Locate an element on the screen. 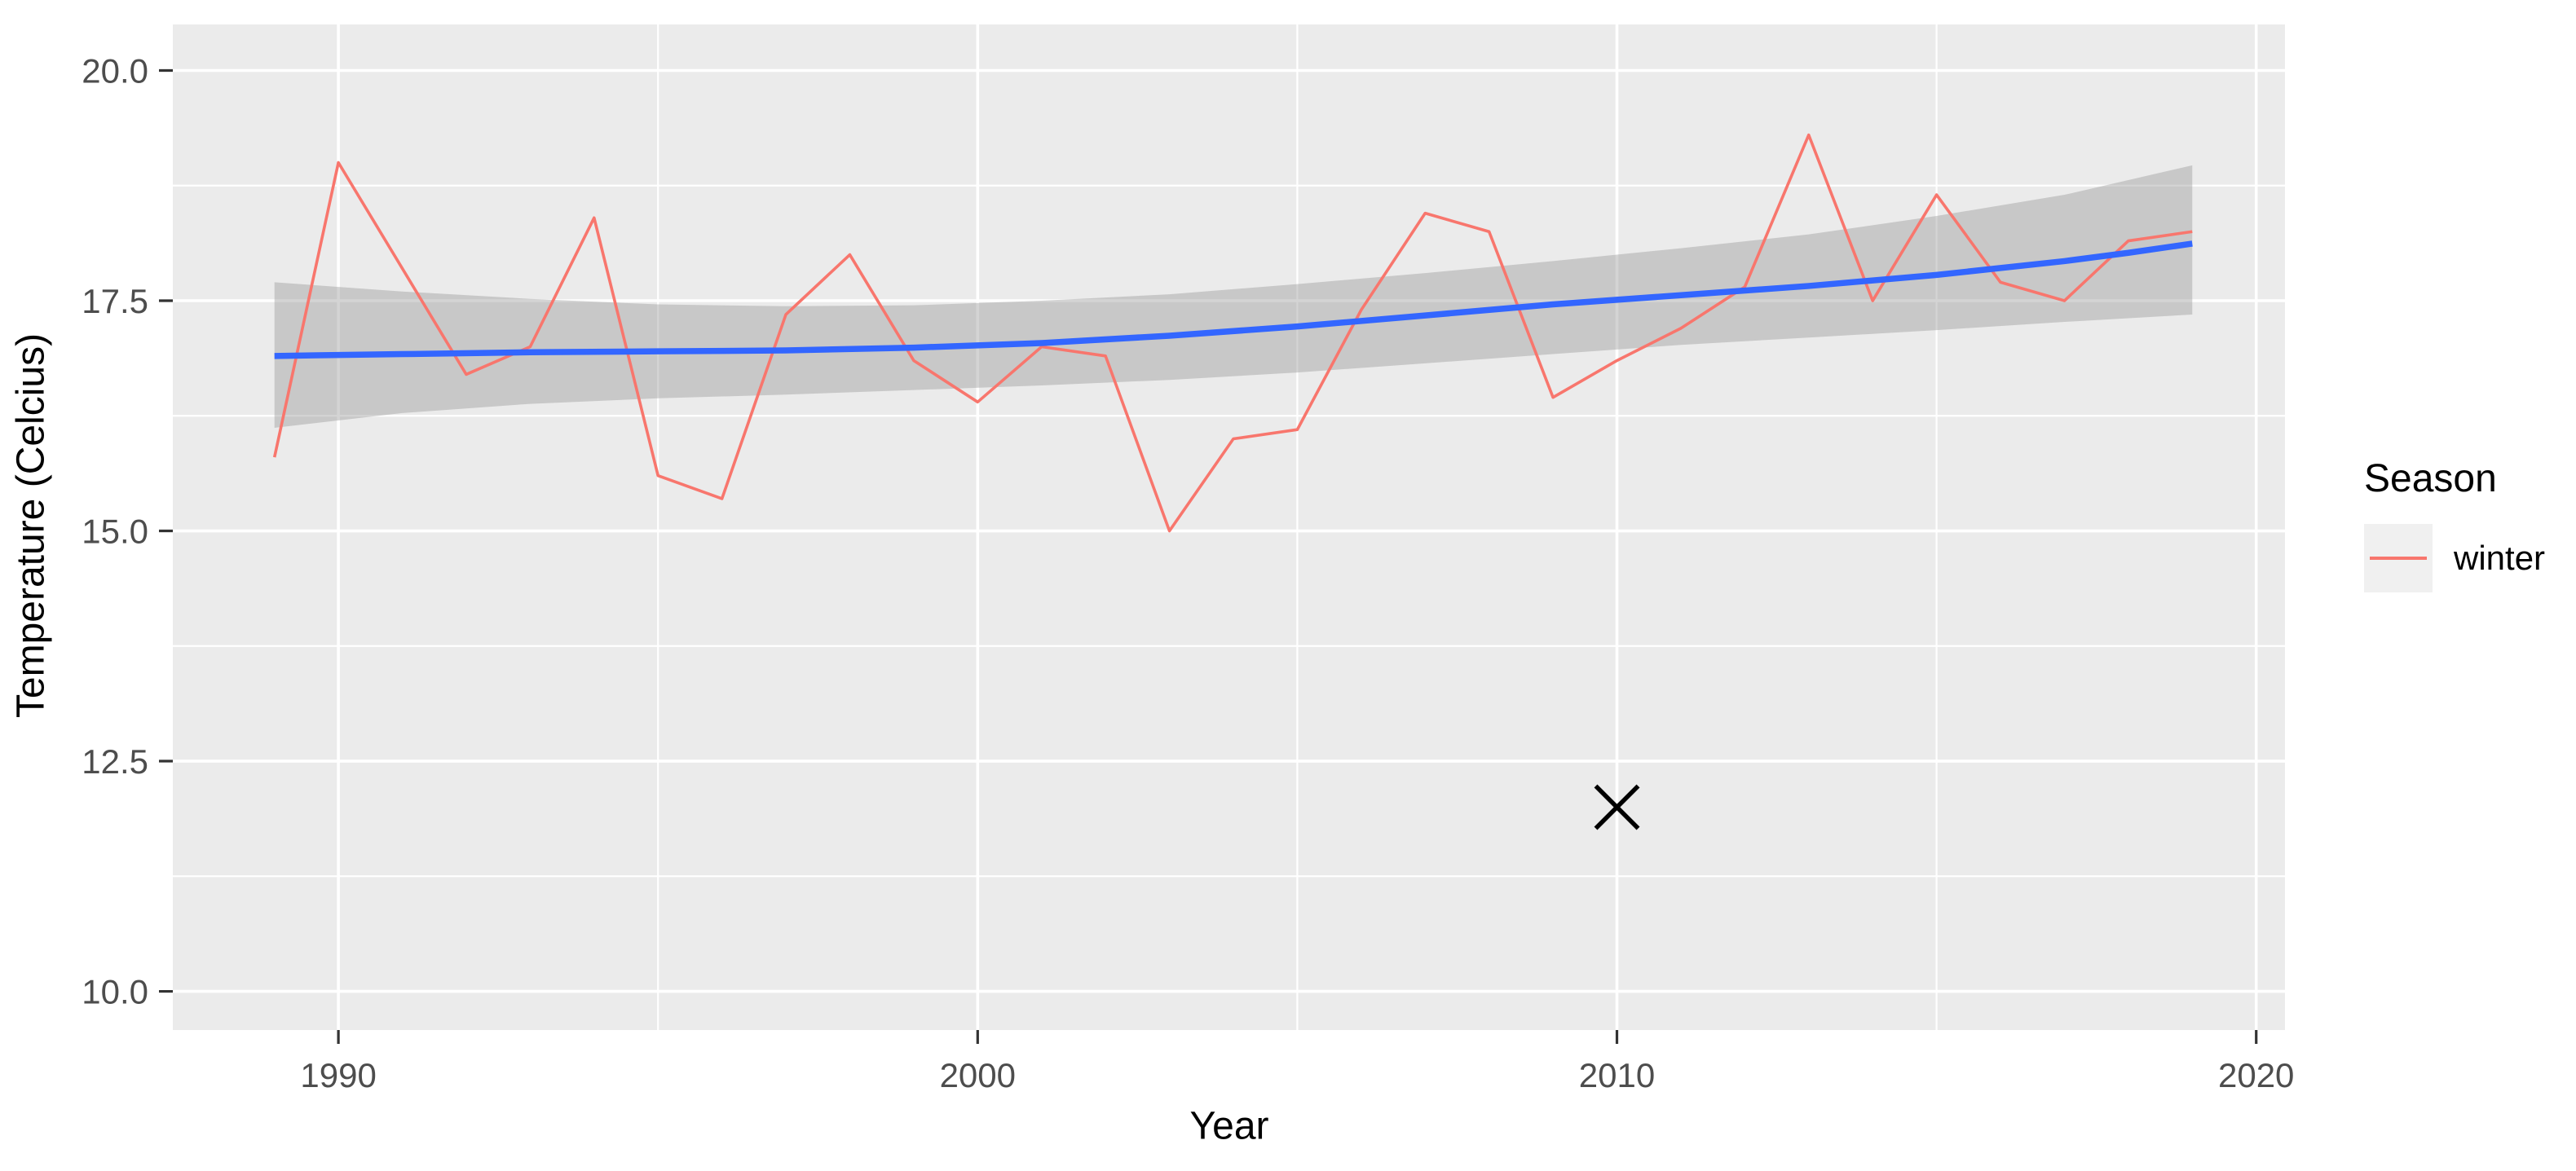 The width and height of the screenshot is (2576, 1171). y-axis-tick-labels: 20.0 17.5 15.0 12.5 10.0 is located at coordinates (115, 531).